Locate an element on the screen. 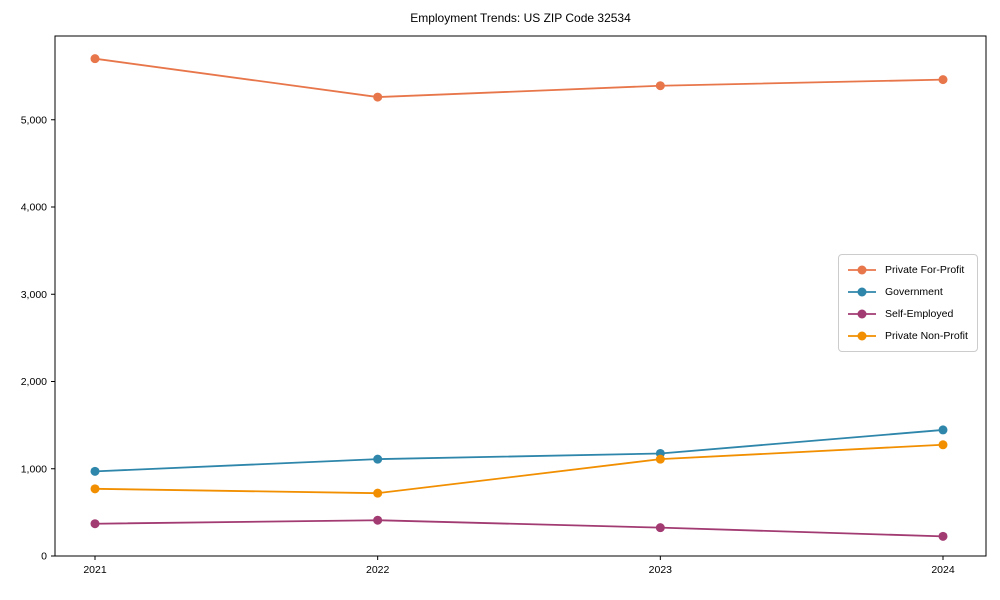 This screenshot has height=600, width=1000. data-point-private-non-profit-2023 is located at coordinates (660, 459).